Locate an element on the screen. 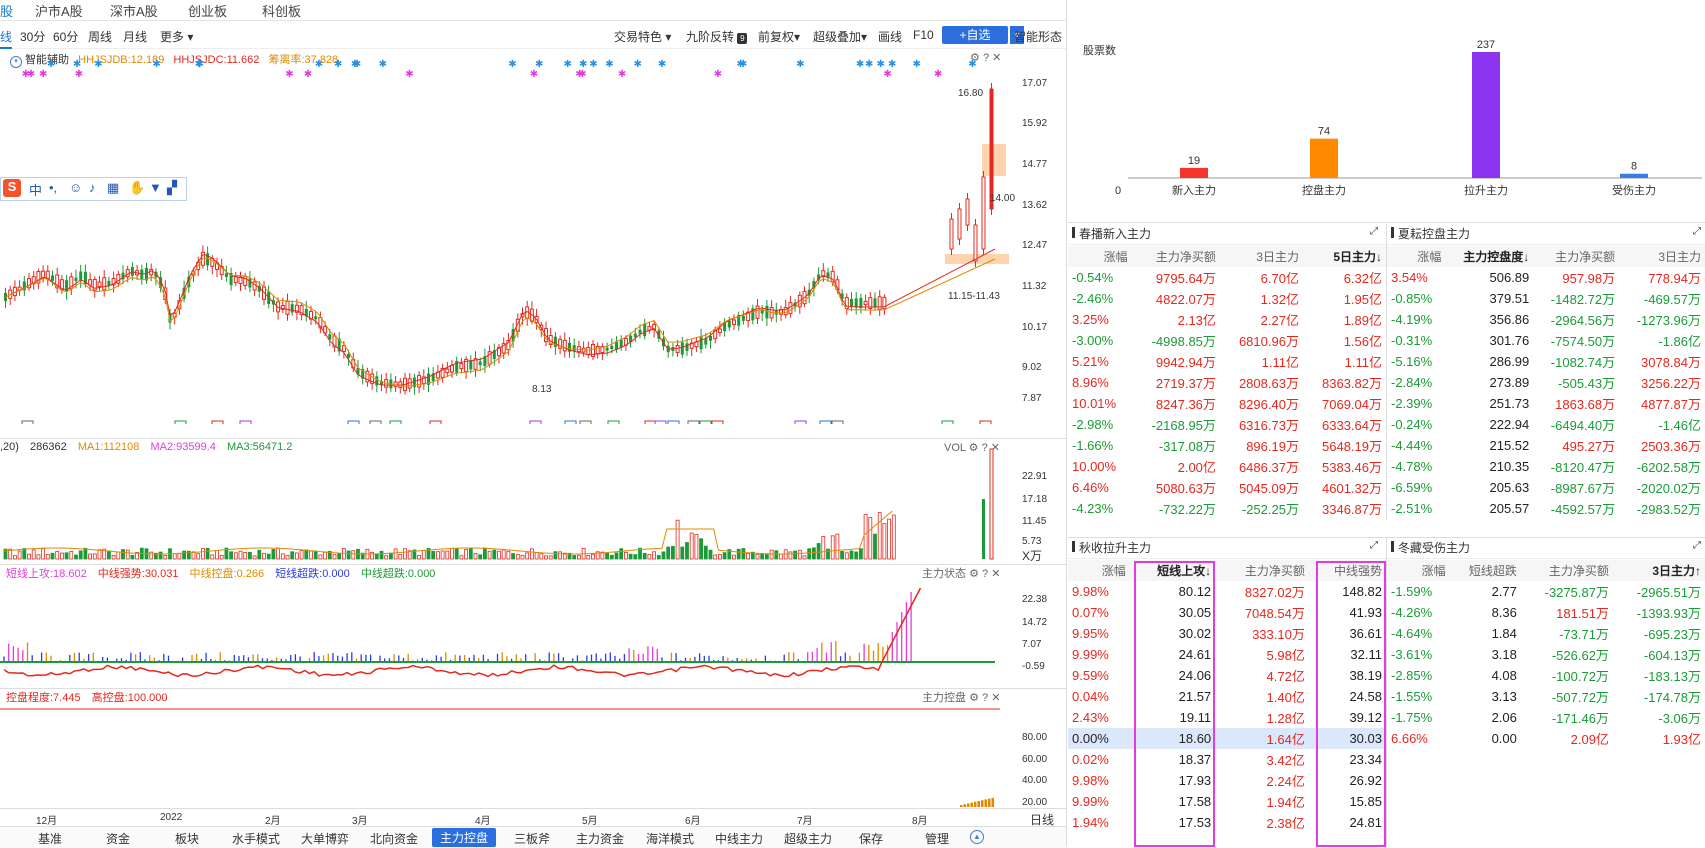  table-row: -0.54% 9795.64万 6.70亿 6.32亿 is located at coordinates (1227, 277).